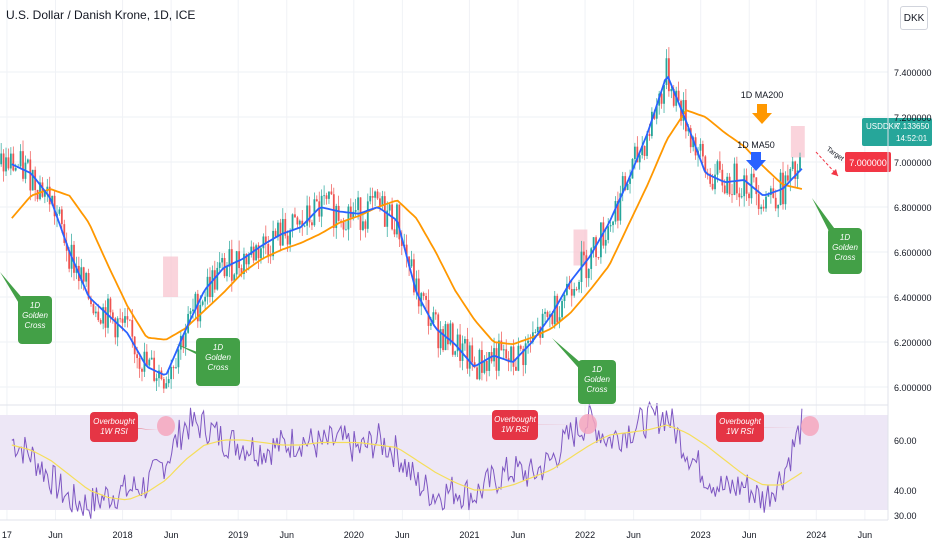  What do you see at coordinates (585, 535) in the screenshot?
I see `x-tick-label: 2022` at bounding box center [585, 535].